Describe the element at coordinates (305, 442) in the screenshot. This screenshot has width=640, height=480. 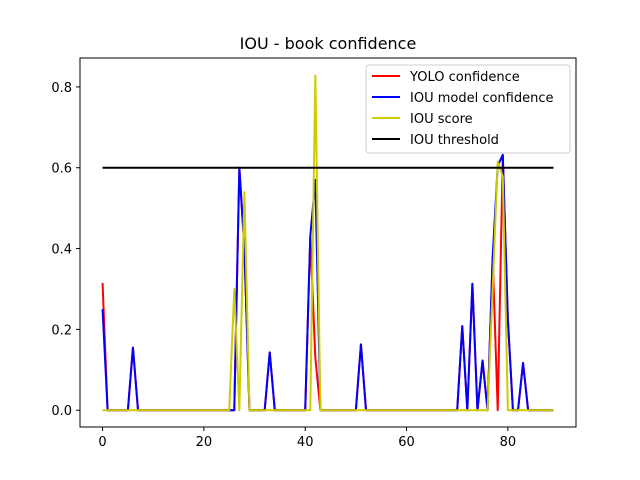
I see `x-tick-label: 40` at that location.